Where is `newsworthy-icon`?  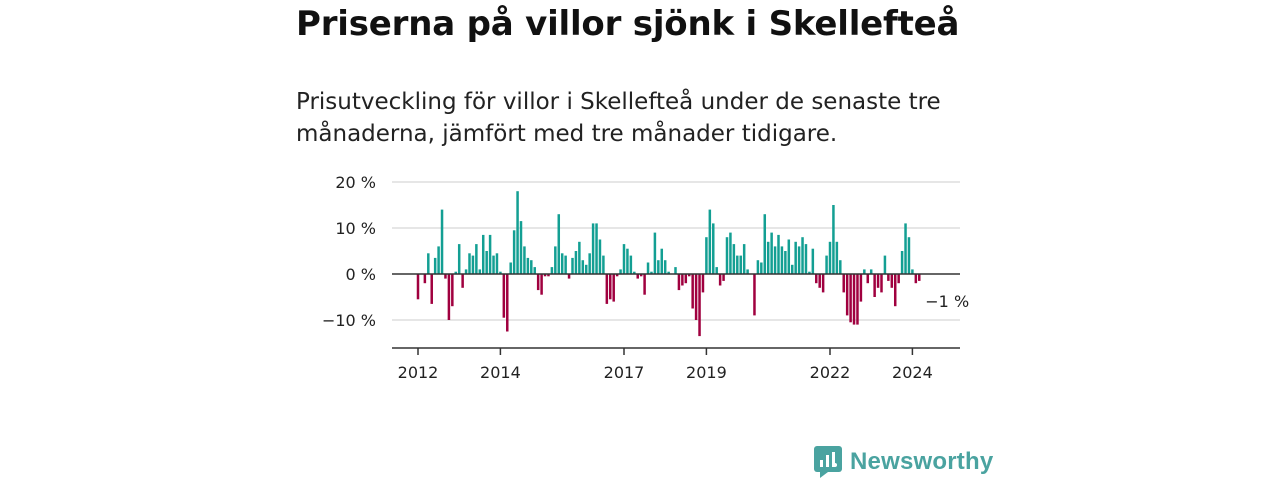 newsworthy-icon is located at coordinates (828, 462).